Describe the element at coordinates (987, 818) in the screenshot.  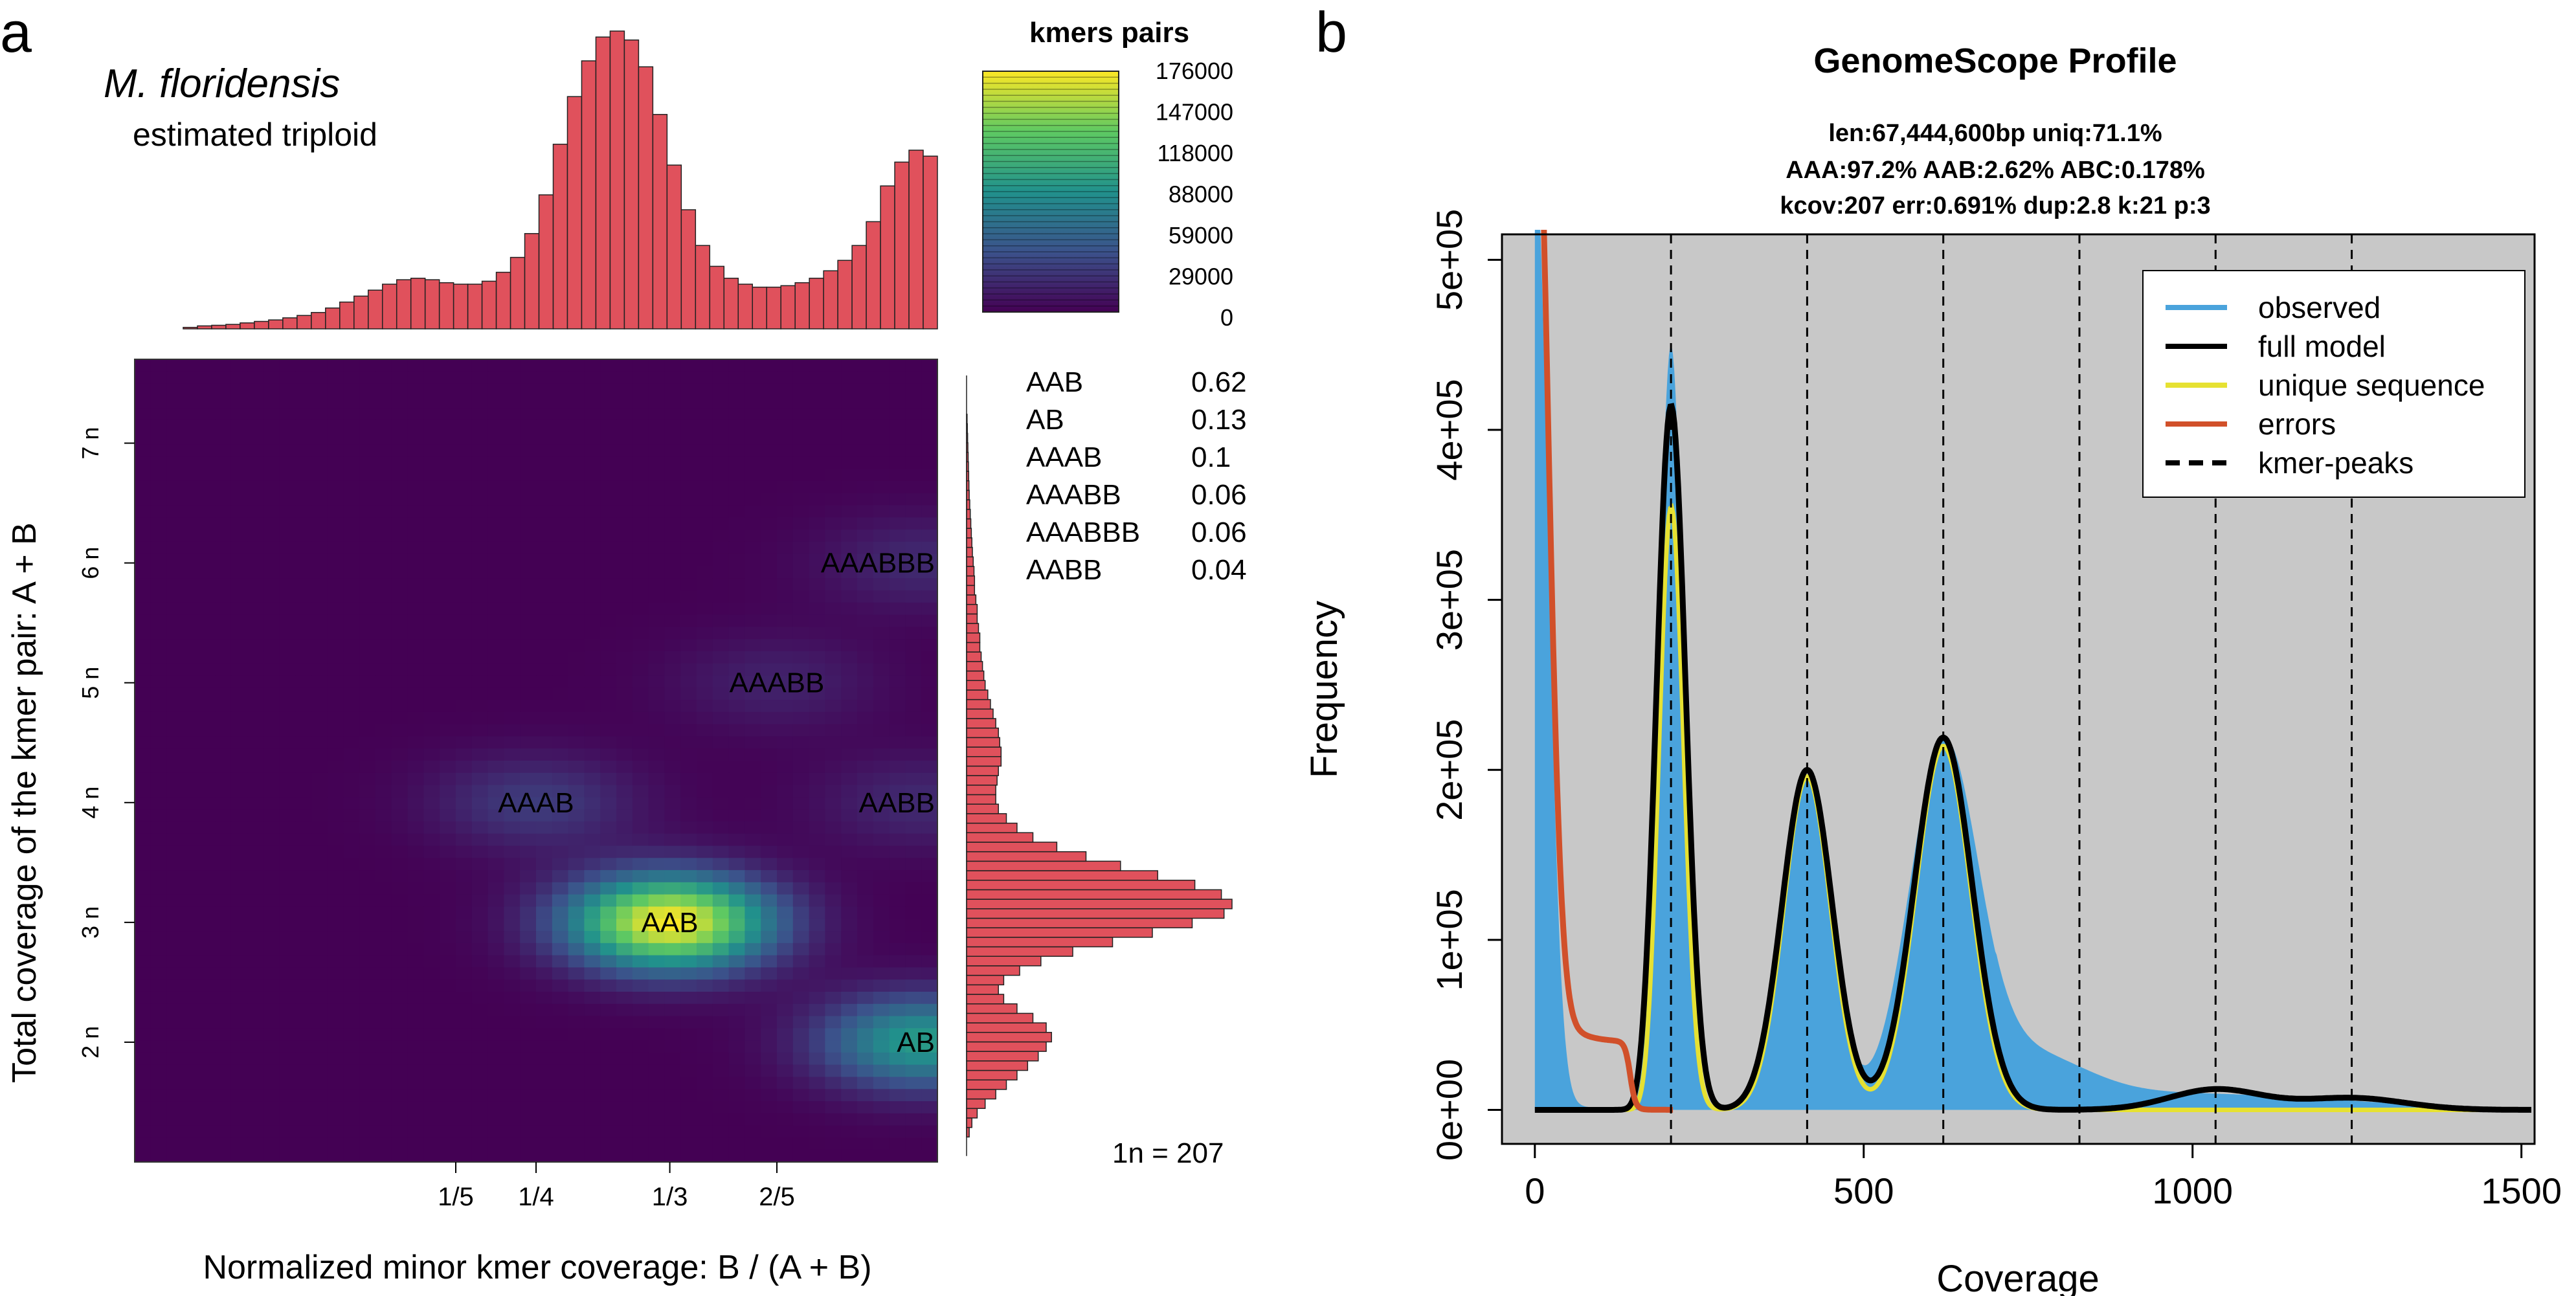
I see `right-hist-bar` at that location.